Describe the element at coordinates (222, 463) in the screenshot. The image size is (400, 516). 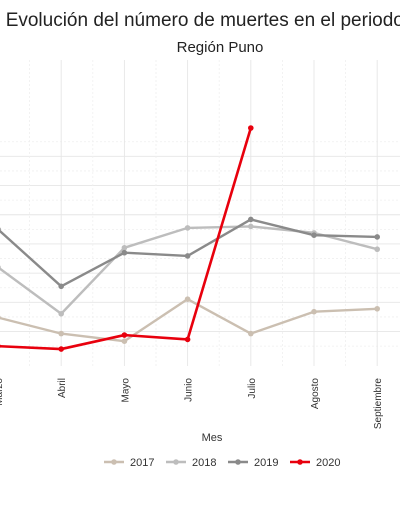
I see `legend: 2017 2018 2019 2020` at that location.